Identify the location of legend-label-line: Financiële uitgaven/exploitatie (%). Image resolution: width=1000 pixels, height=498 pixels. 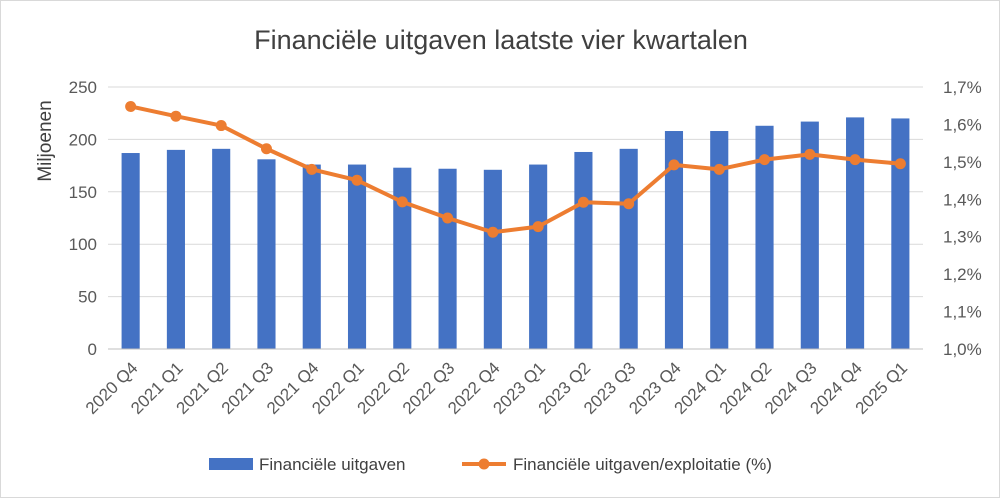
(642, 464).